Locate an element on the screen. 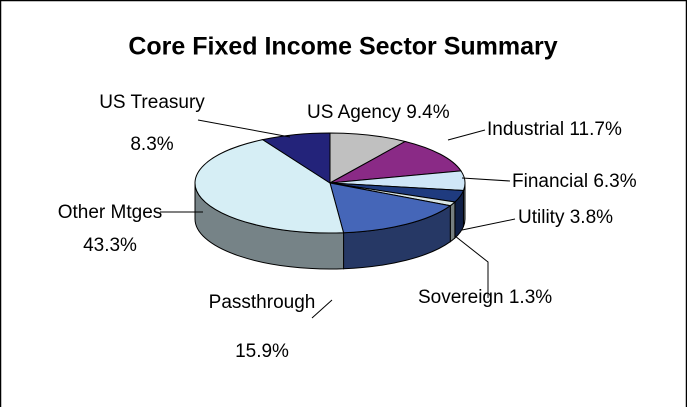 The height and width of the screenshot is (407, 687). value-label: 8.3% is located at coordinates (151, 144).